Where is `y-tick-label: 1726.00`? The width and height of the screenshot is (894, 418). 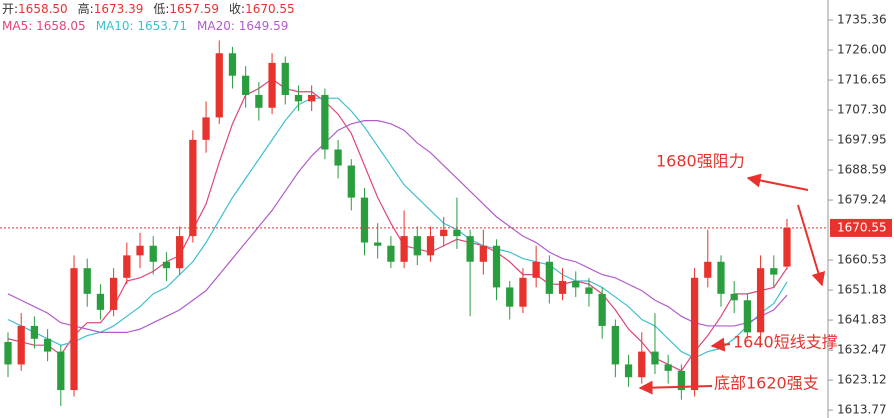
y-tick-label: 1726.00 is located at coordinates (862, 50).